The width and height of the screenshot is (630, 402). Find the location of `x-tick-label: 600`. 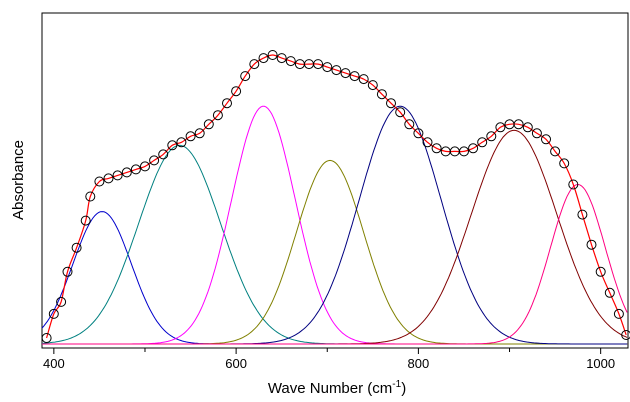

x-tick-label: 600 is located at coordinates (236, 363).